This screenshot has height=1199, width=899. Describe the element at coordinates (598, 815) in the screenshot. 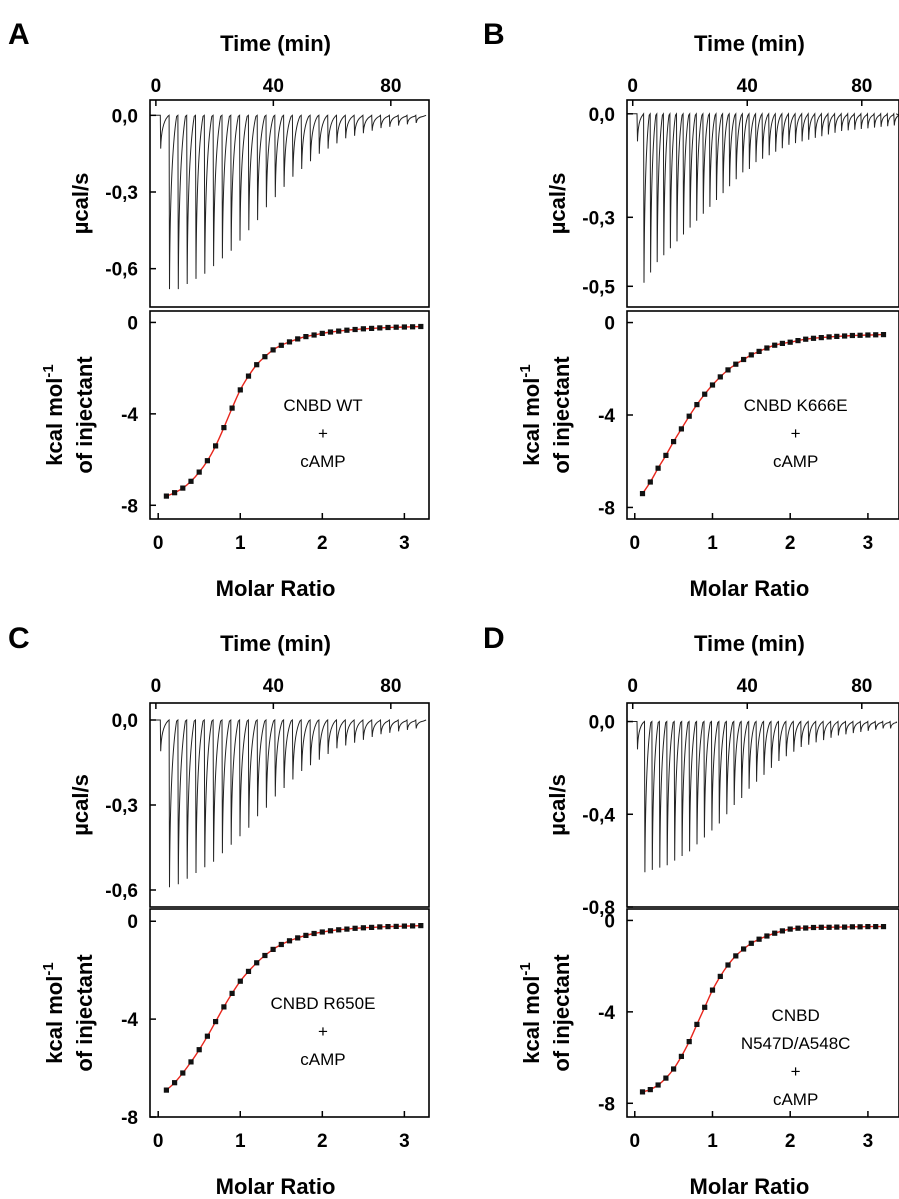

I see `raw-y-tick-label: -0,4` at that location.